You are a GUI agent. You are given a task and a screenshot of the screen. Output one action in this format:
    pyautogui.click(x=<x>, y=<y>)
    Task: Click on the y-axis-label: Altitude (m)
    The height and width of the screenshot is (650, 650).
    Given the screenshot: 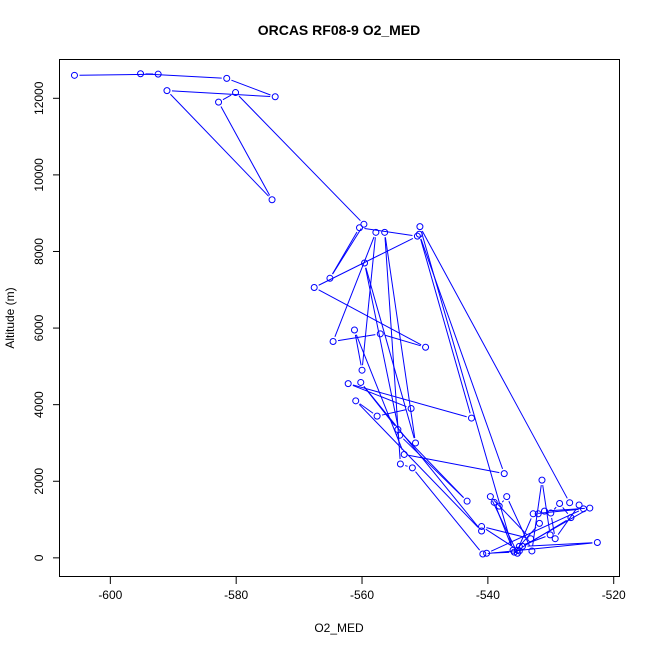 What is the action you would take?
    pyautogui.click(x=10, y=317)
    